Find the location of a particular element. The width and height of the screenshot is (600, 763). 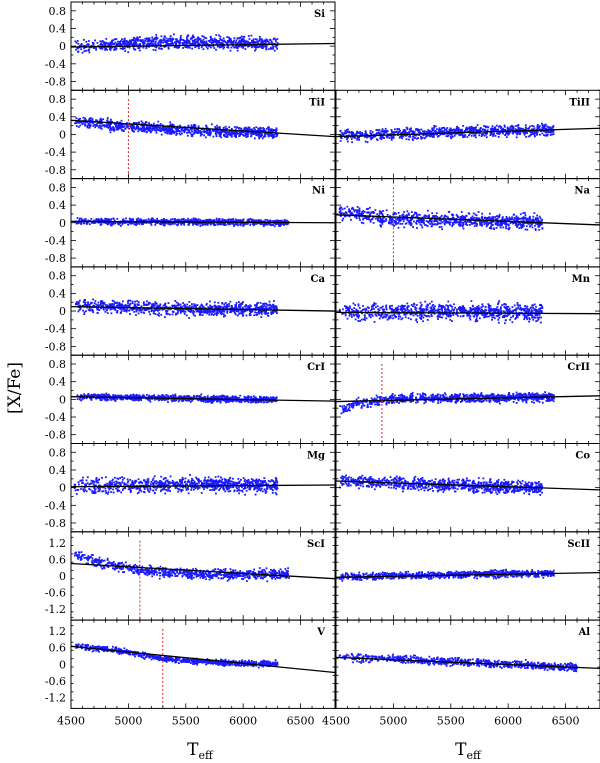

y-tick-label: 0.4 is located at coordinates (58, 205).